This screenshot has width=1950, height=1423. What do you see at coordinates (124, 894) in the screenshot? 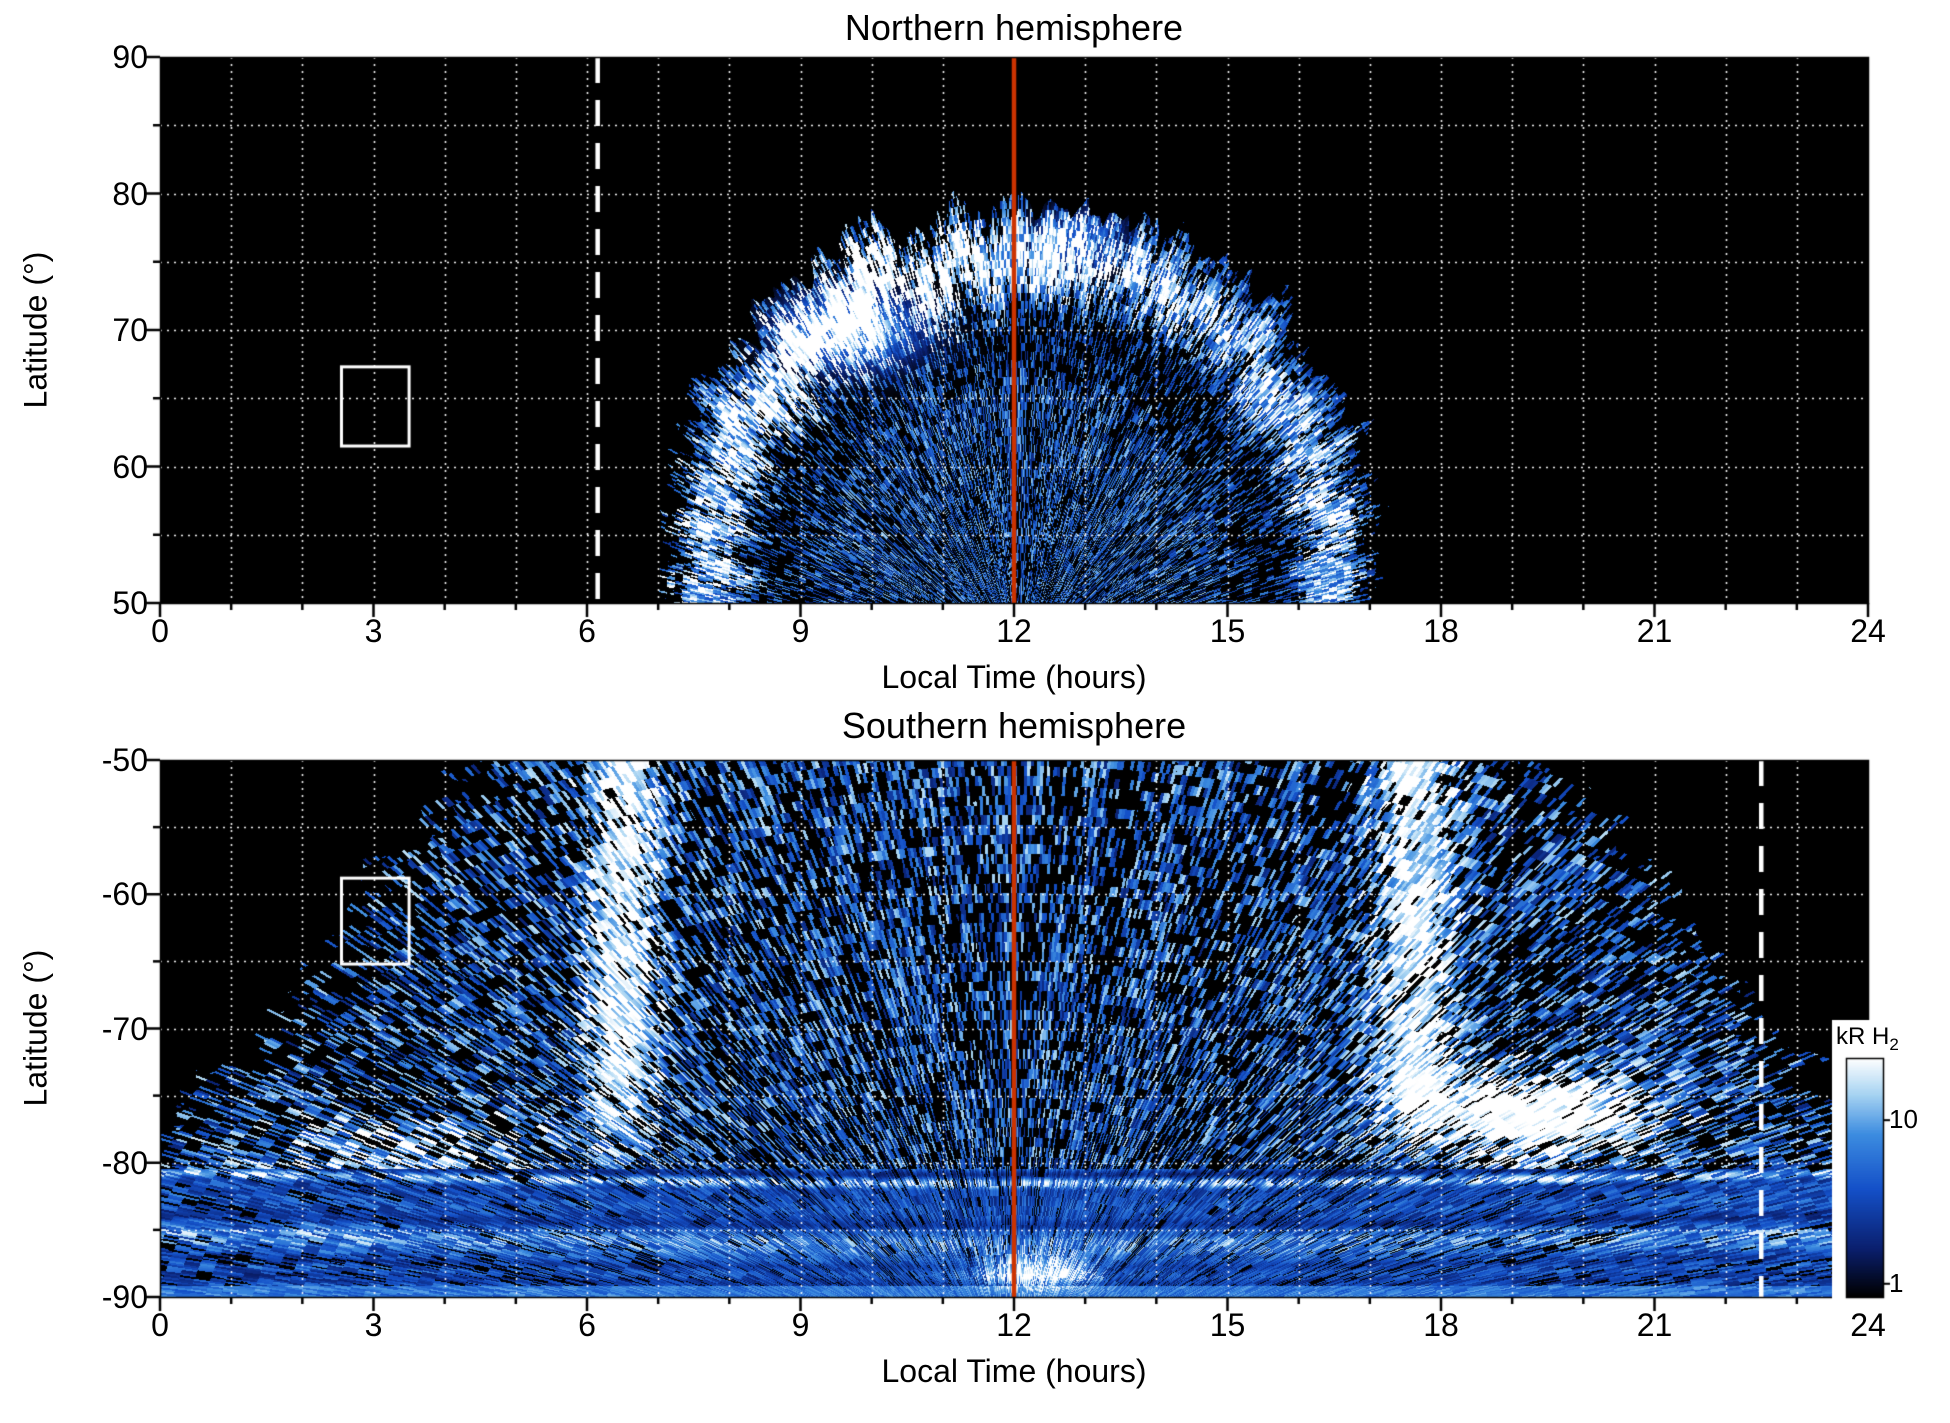
I see `y-tick-label: -60` at bounding box center [124, 894].